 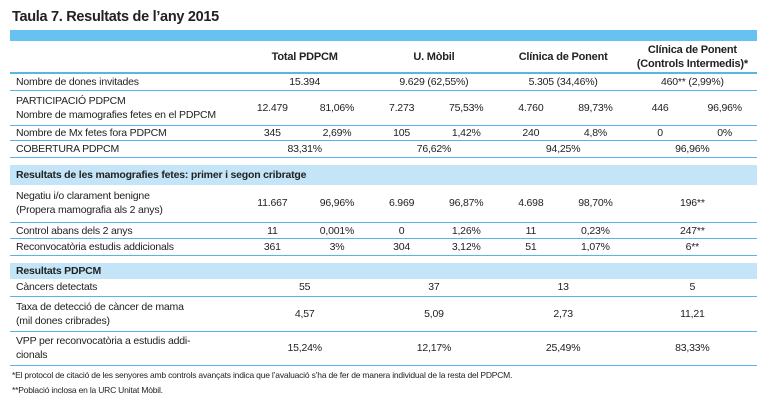 I want to click on col-clinica-ci: Clínica de Ponent (Controls Intermedis)*, so click(x=692, y=57).